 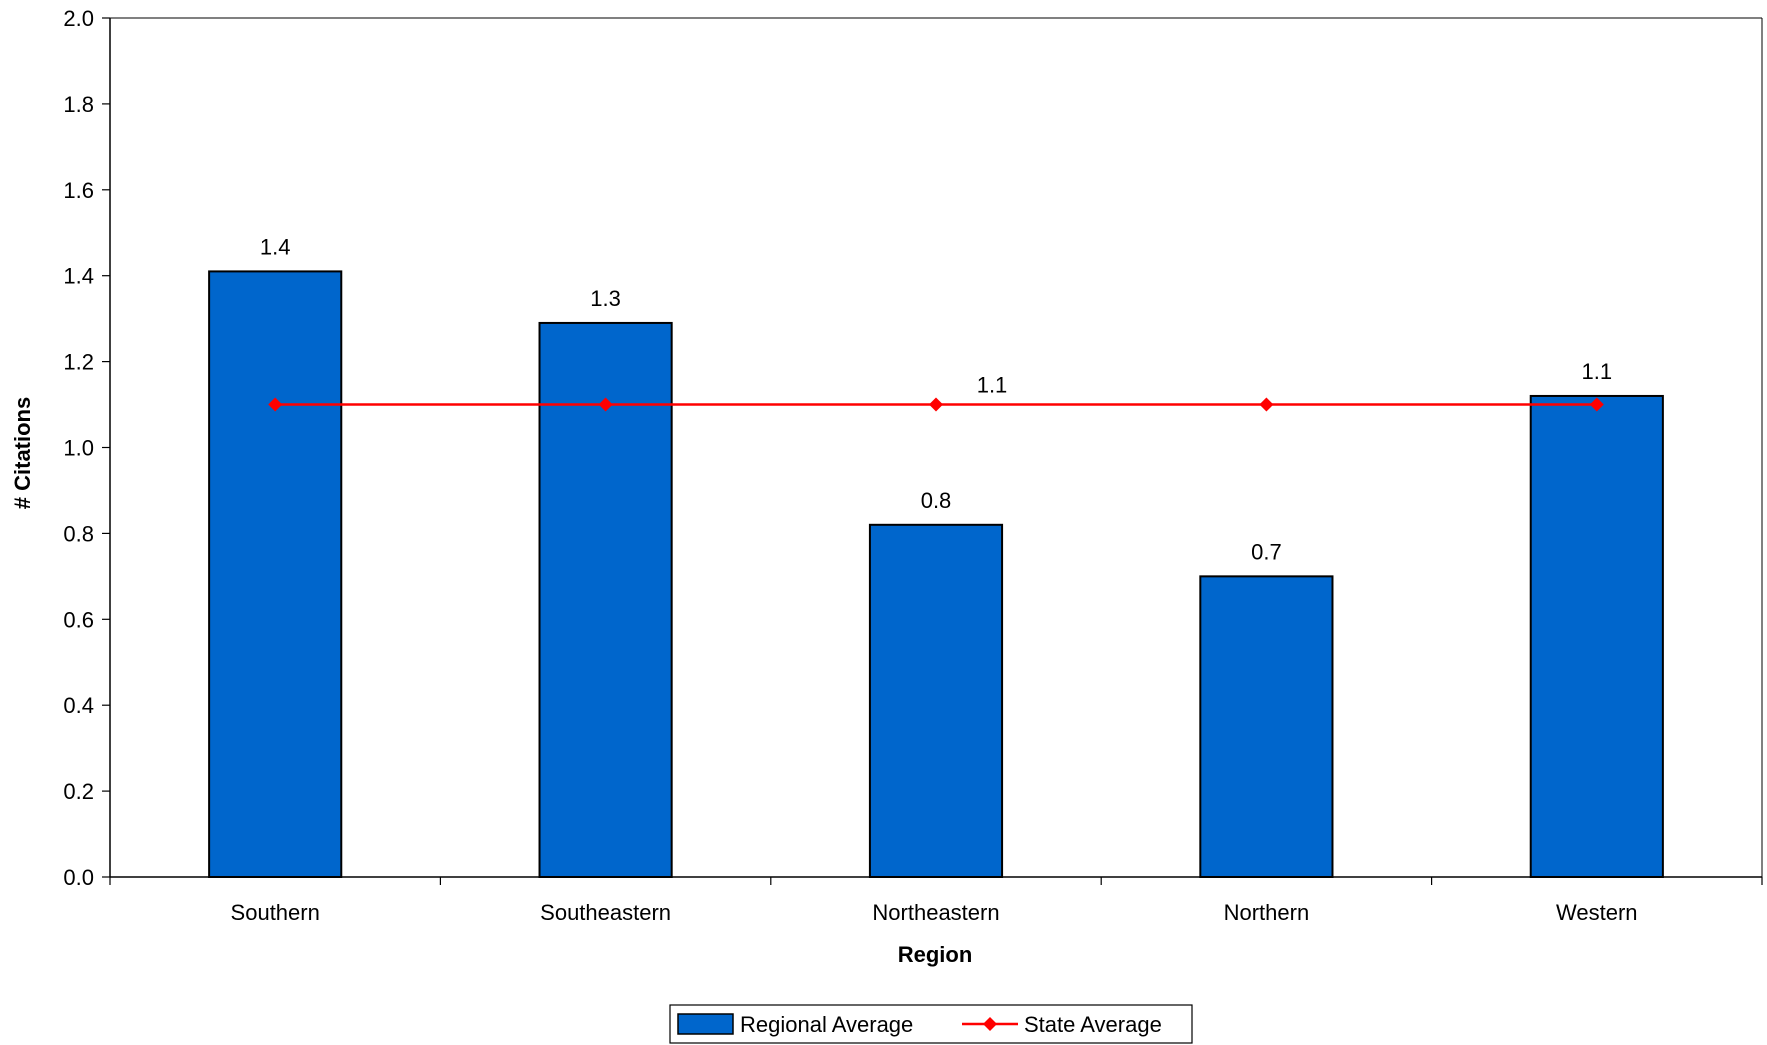 I want to click on y-tick-label: 0.0, so click(x=78, y=877).